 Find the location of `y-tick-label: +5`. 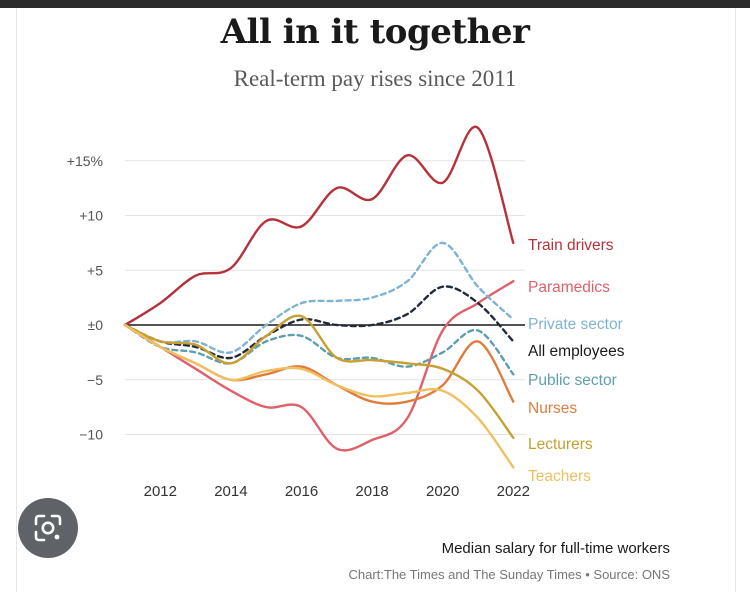

y-tick-label: +5 is located at coordinates (95, 270).